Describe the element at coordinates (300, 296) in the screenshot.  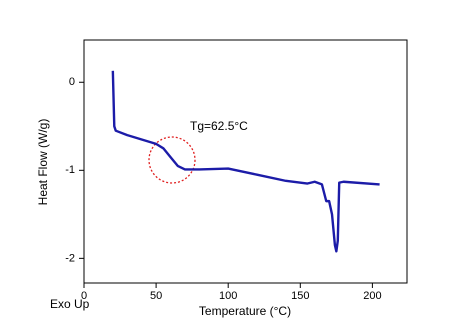
I see `x-tick-label: 150` at that location.